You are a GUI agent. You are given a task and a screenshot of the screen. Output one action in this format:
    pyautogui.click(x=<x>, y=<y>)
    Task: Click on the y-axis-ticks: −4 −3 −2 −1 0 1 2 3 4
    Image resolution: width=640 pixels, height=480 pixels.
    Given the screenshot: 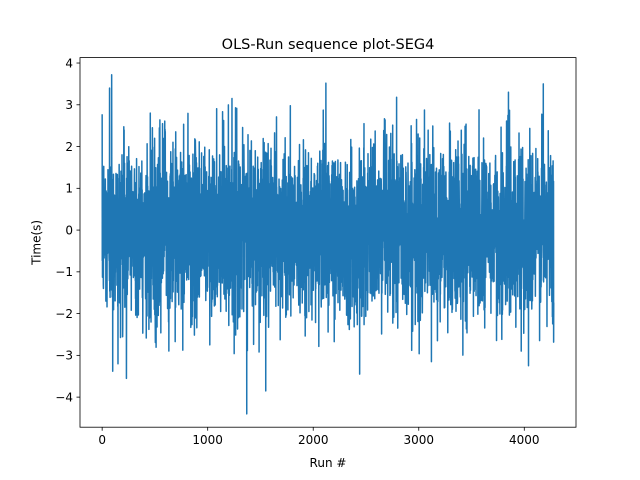 What is the action you would take?
    pyautogui.click(x=67, y=230)
    